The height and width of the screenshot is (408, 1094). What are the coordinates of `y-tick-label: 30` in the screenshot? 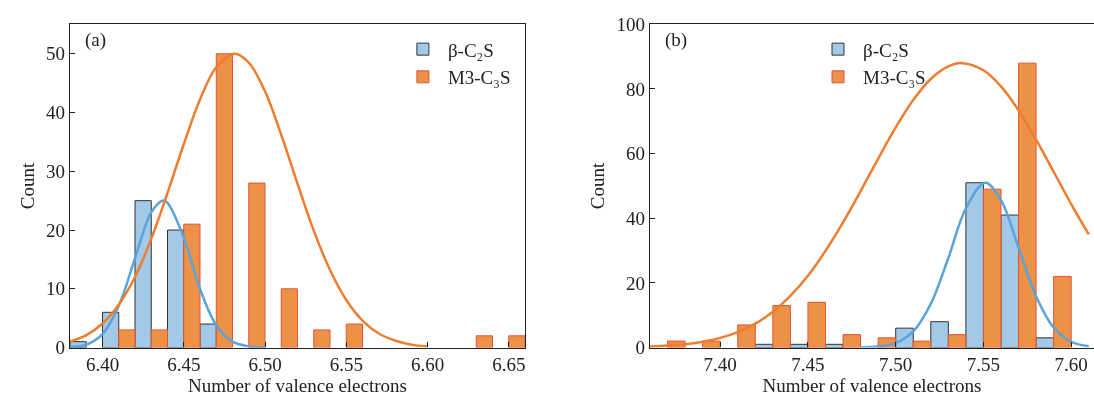 It's located at (56, 171).